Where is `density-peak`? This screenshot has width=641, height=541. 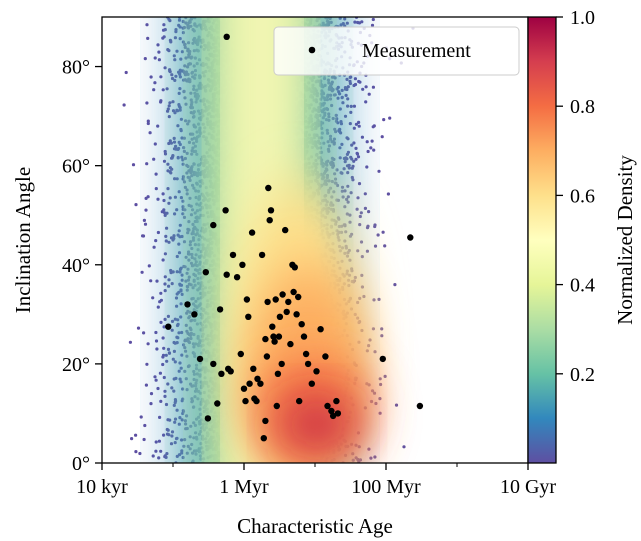 density-peak is located at coordinates (317, 425).